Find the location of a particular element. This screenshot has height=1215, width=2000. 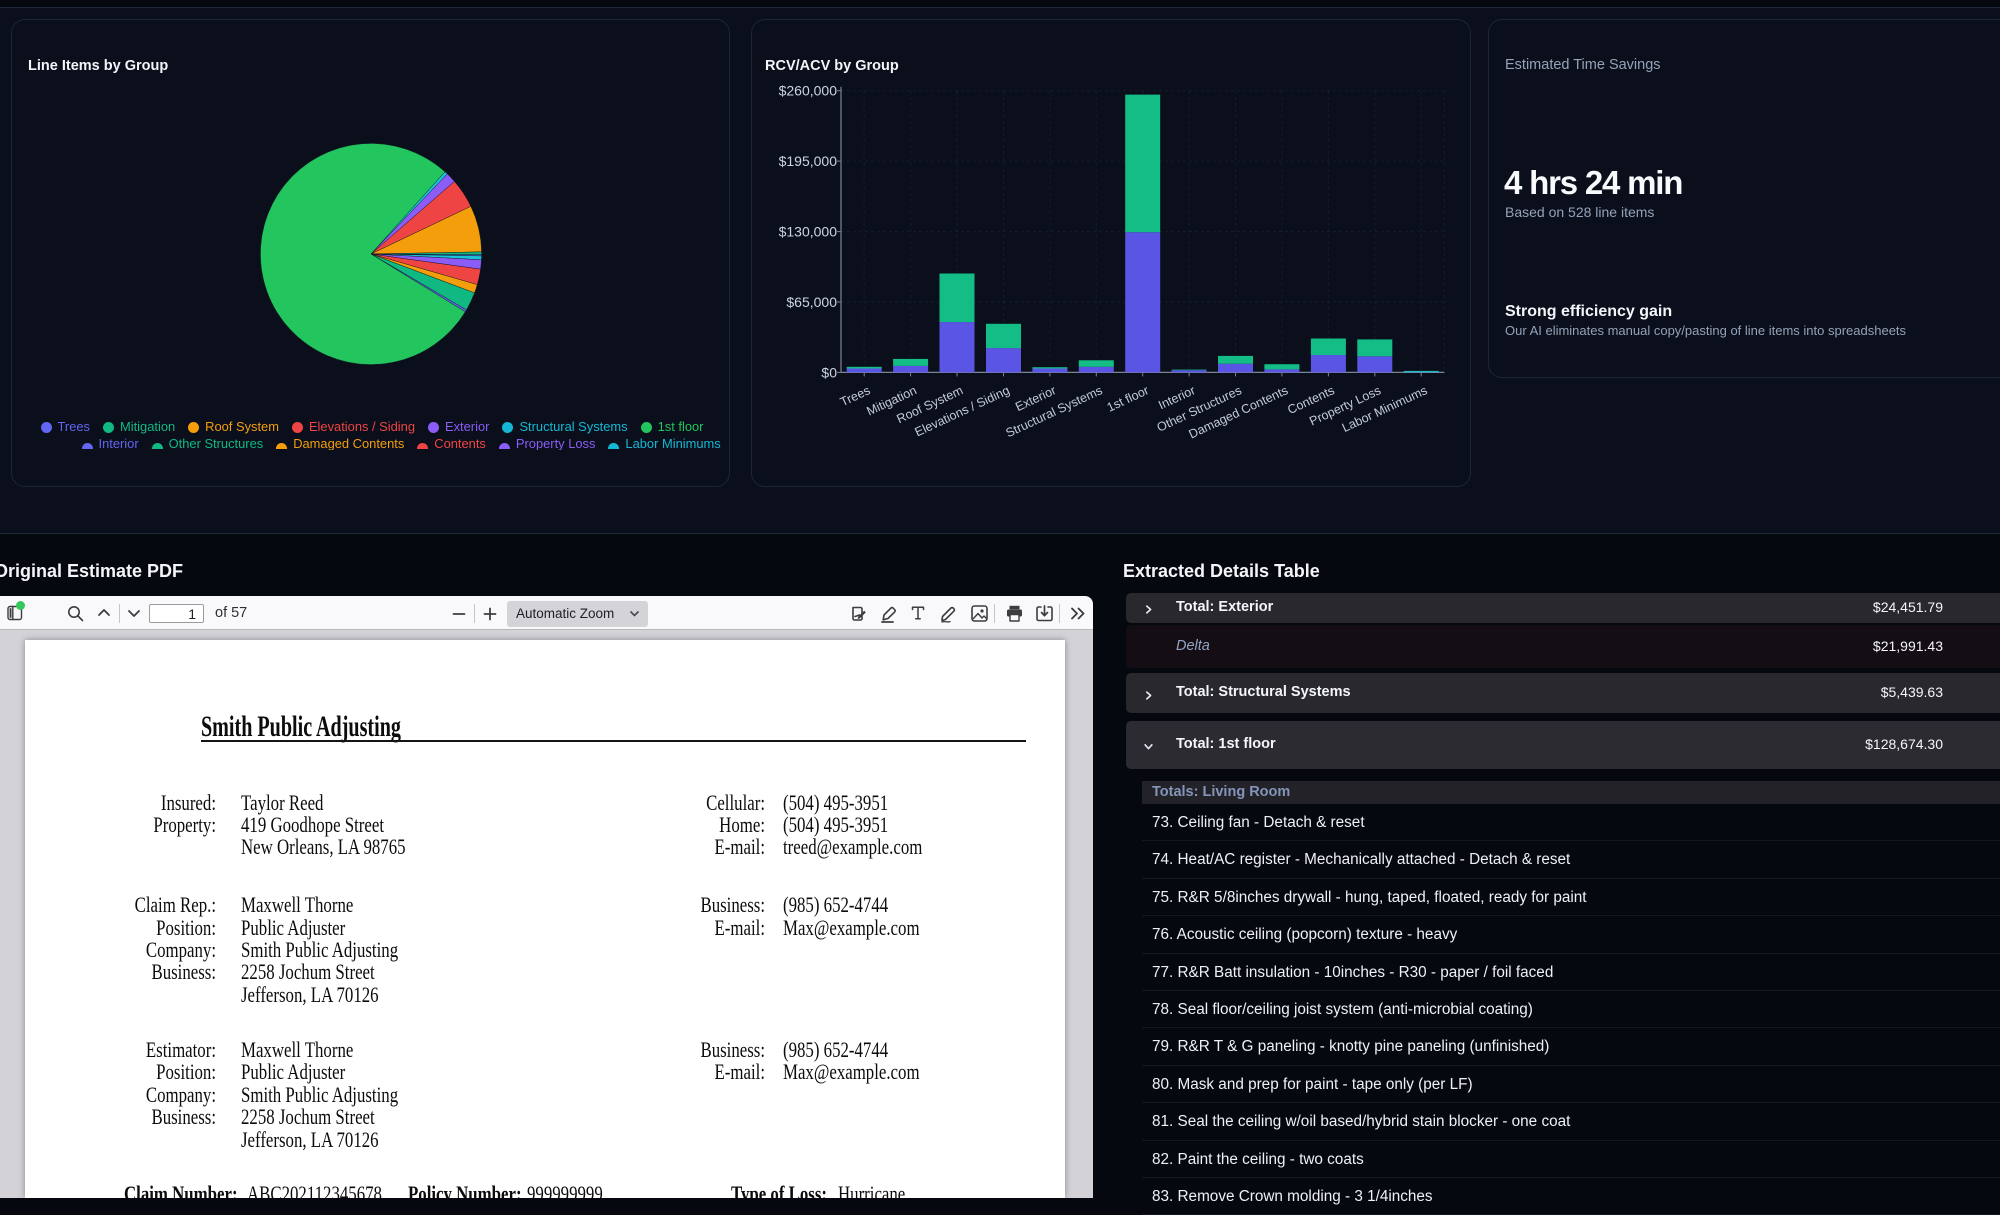

svg-text: $130,000 is located at coordinates (808, 232).